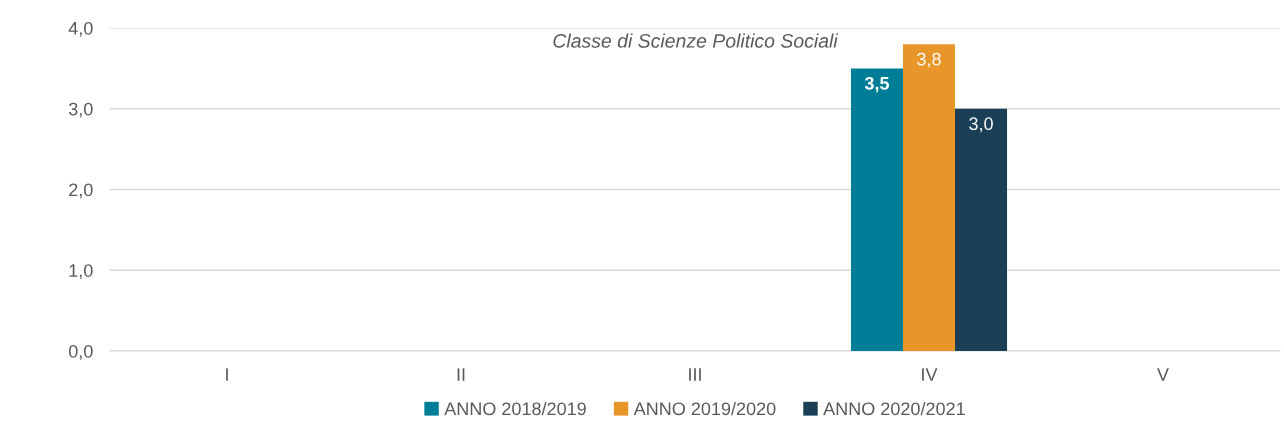  What do you see at coordinates (80, 29) in the screenshot?
I see `y-tick-label: 4,0` at bounding box center [80, 29].